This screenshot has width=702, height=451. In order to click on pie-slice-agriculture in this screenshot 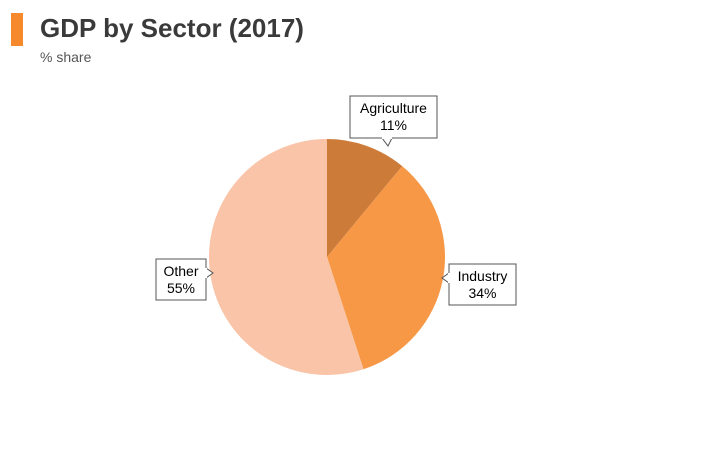, I will do `click(365, 198)`.